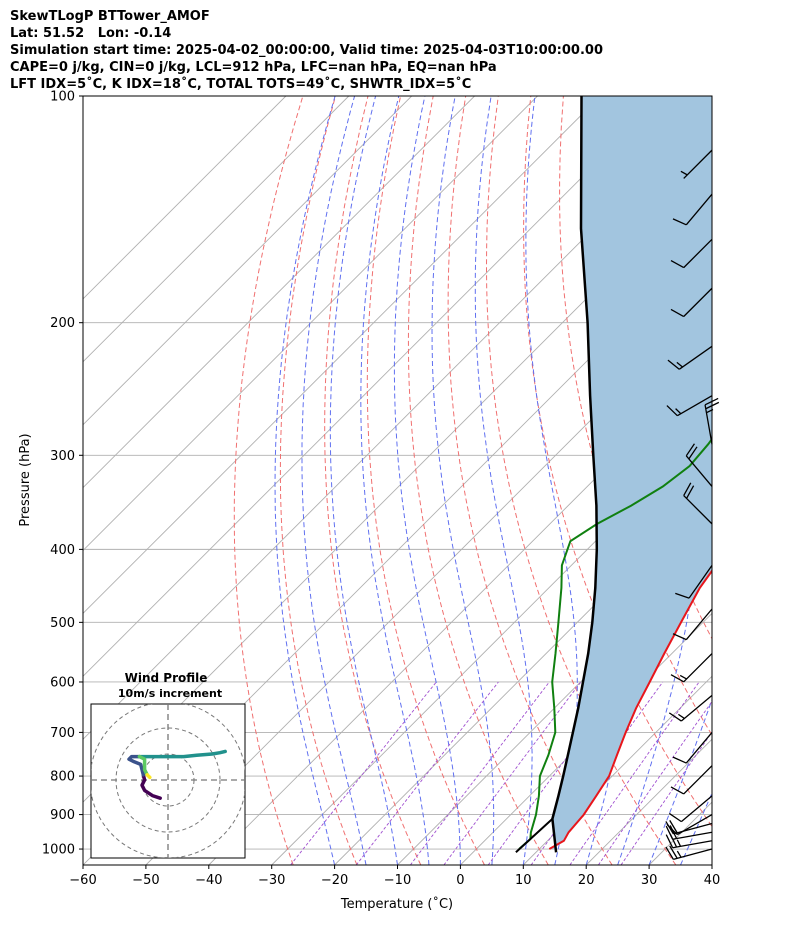  I want to click on y-tick-label: 200, so click(62, 323).